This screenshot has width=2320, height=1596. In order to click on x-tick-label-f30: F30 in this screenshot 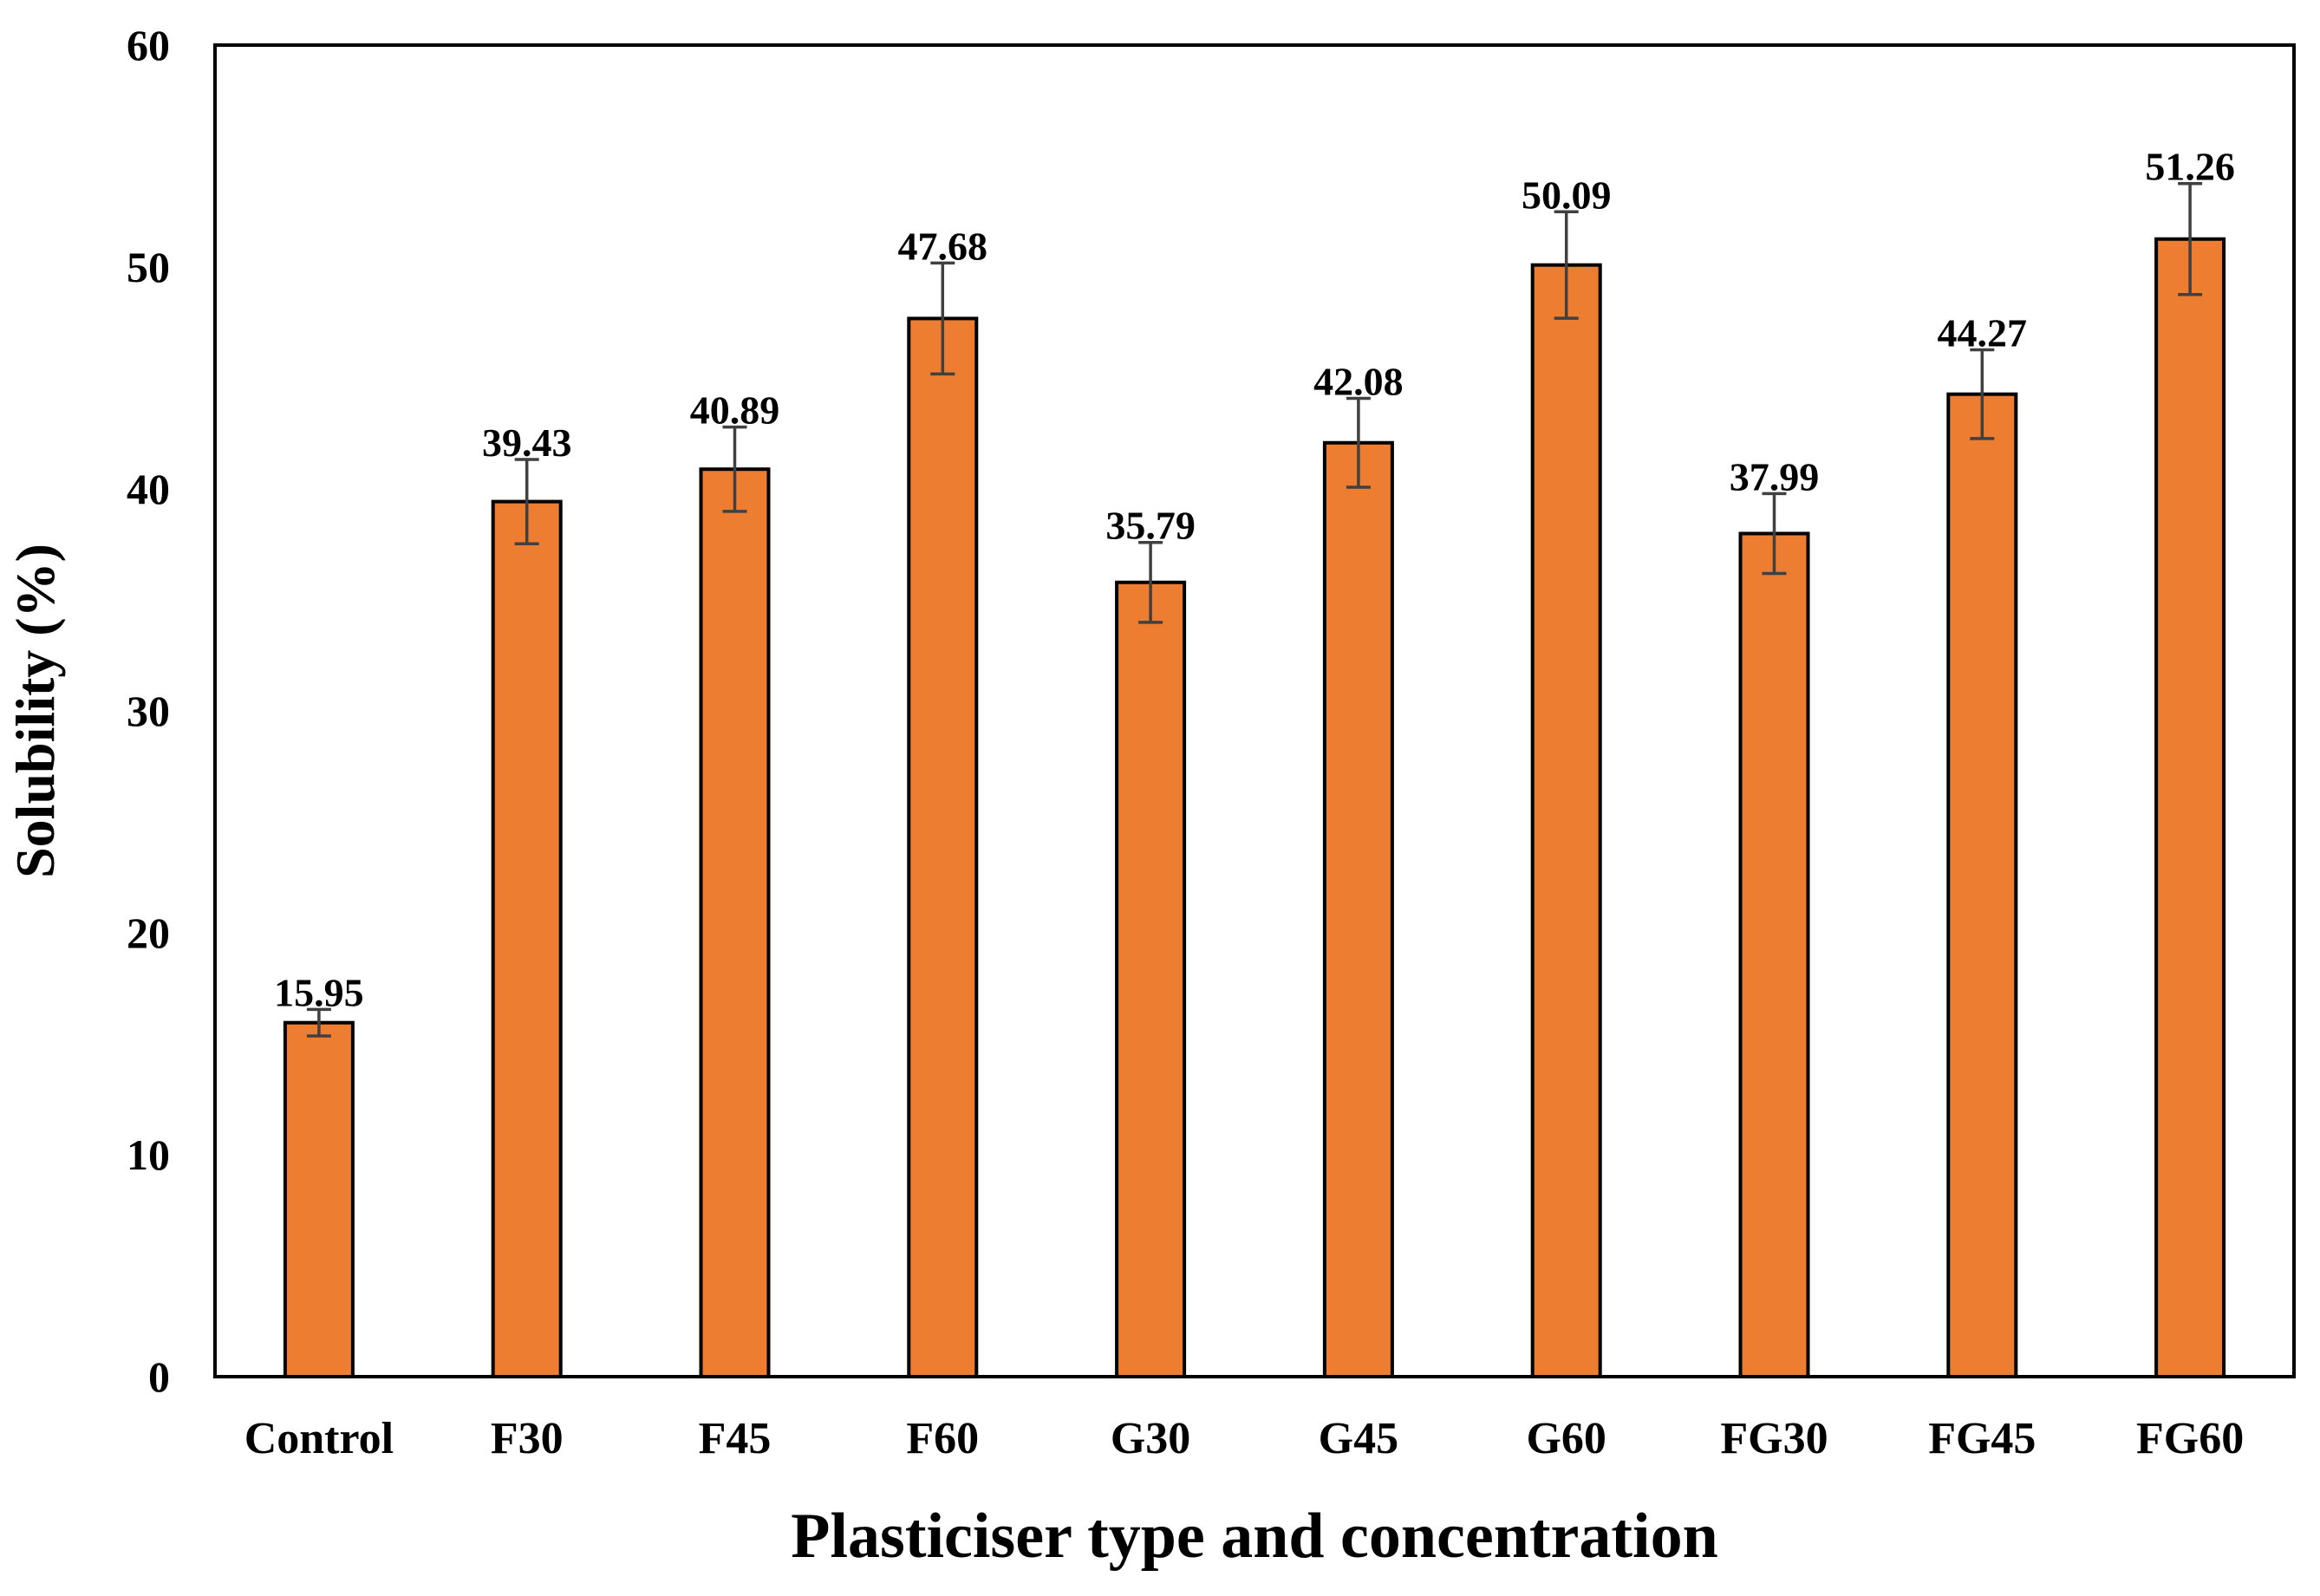, I will do `click(527, 1438)`.